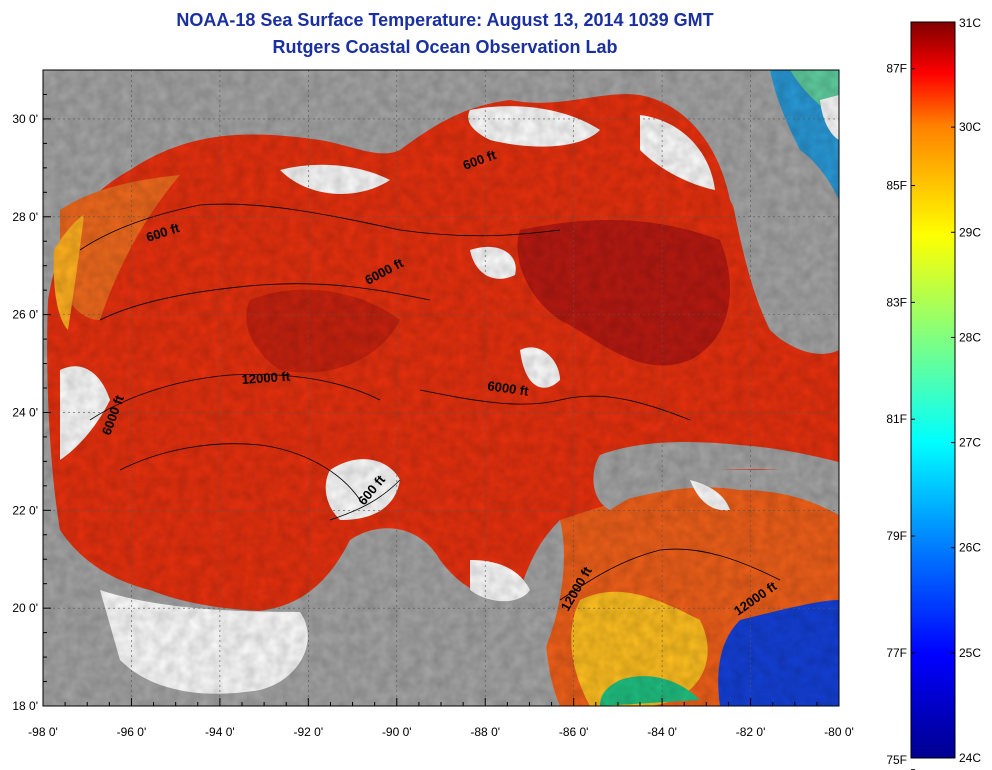 This screenshot has width=992, height=770. I want to click on colorbar-fahrenheit-label: 81F, so click(896, 419).